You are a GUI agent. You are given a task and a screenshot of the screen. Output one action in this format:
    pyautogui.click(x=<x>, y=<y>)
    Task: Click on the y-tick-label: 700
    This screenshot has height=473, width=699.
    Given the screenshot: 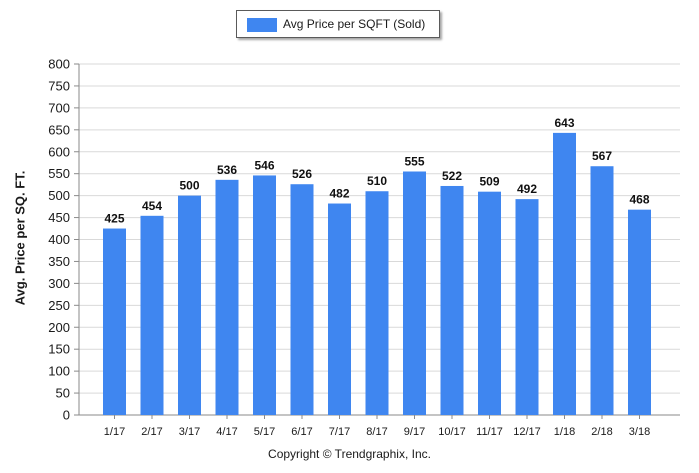 What is the action you would take?
    pyautogui.click(x=59, y=107)
    